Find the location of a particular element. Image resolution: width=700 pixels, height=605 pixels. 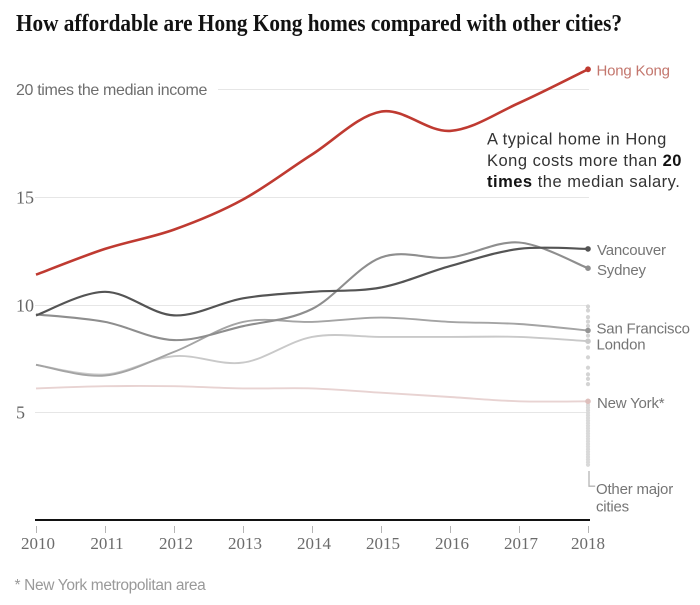

svg-text: 2014 is located at coordinates (314, 543).